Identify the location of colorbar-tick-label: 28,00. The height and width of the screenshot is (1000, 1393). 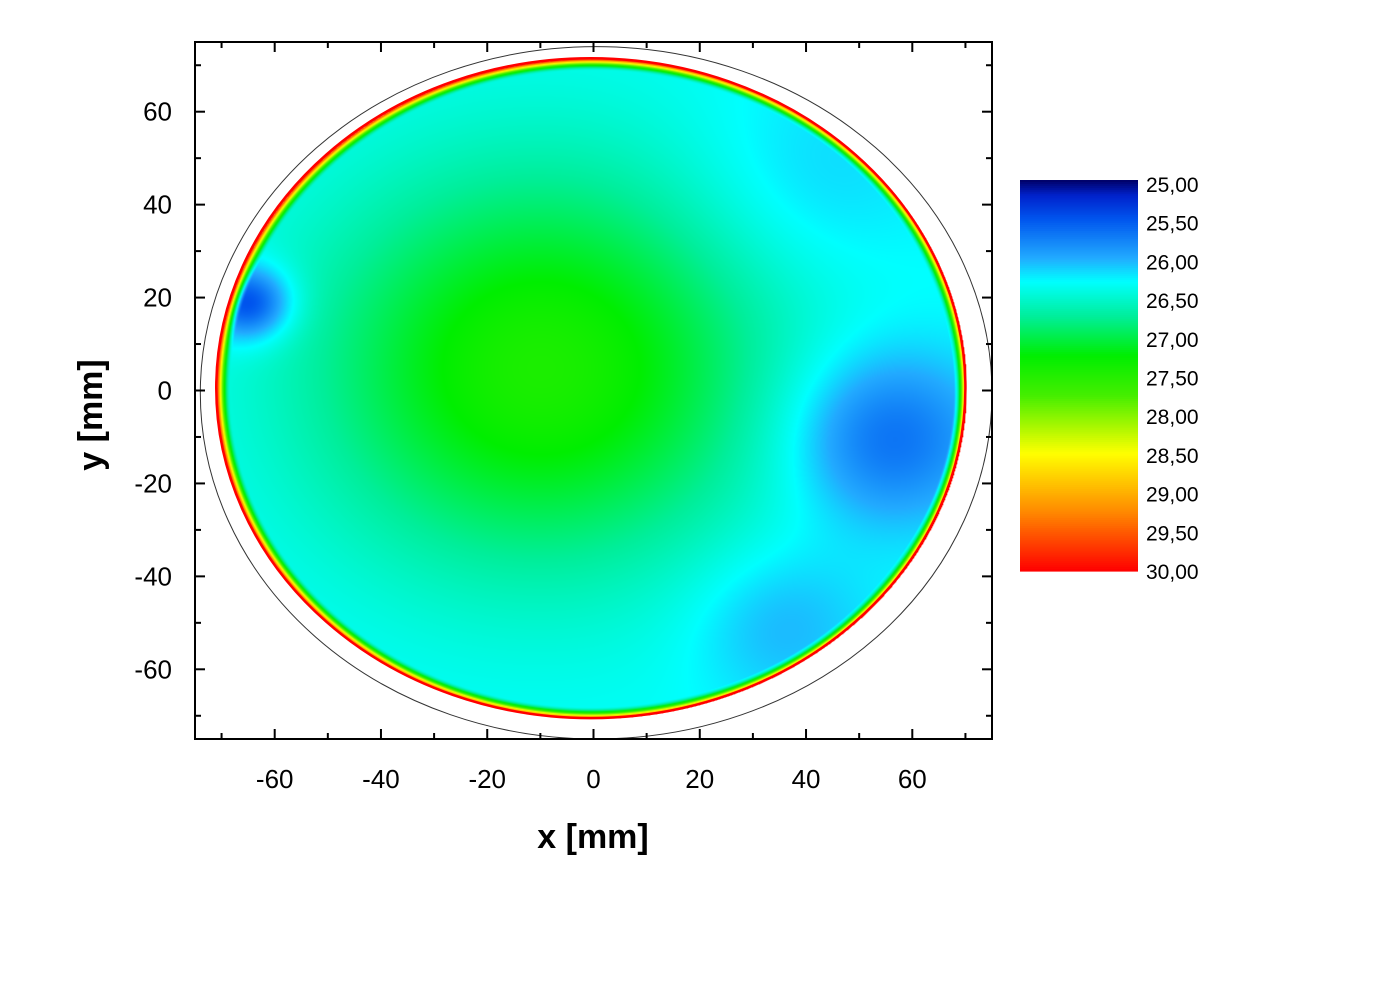
(1172, 417).